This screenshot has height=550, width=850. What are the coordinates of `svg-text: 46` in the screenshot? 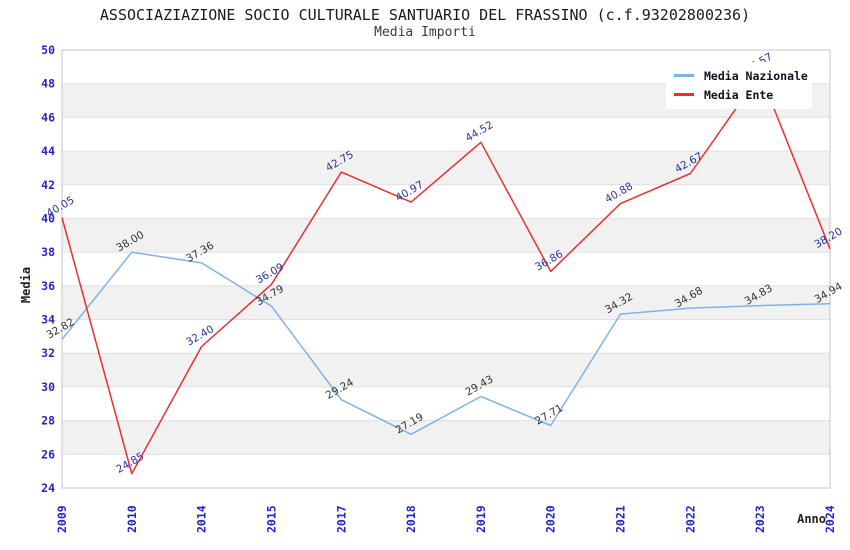 It's located at (48, 117).